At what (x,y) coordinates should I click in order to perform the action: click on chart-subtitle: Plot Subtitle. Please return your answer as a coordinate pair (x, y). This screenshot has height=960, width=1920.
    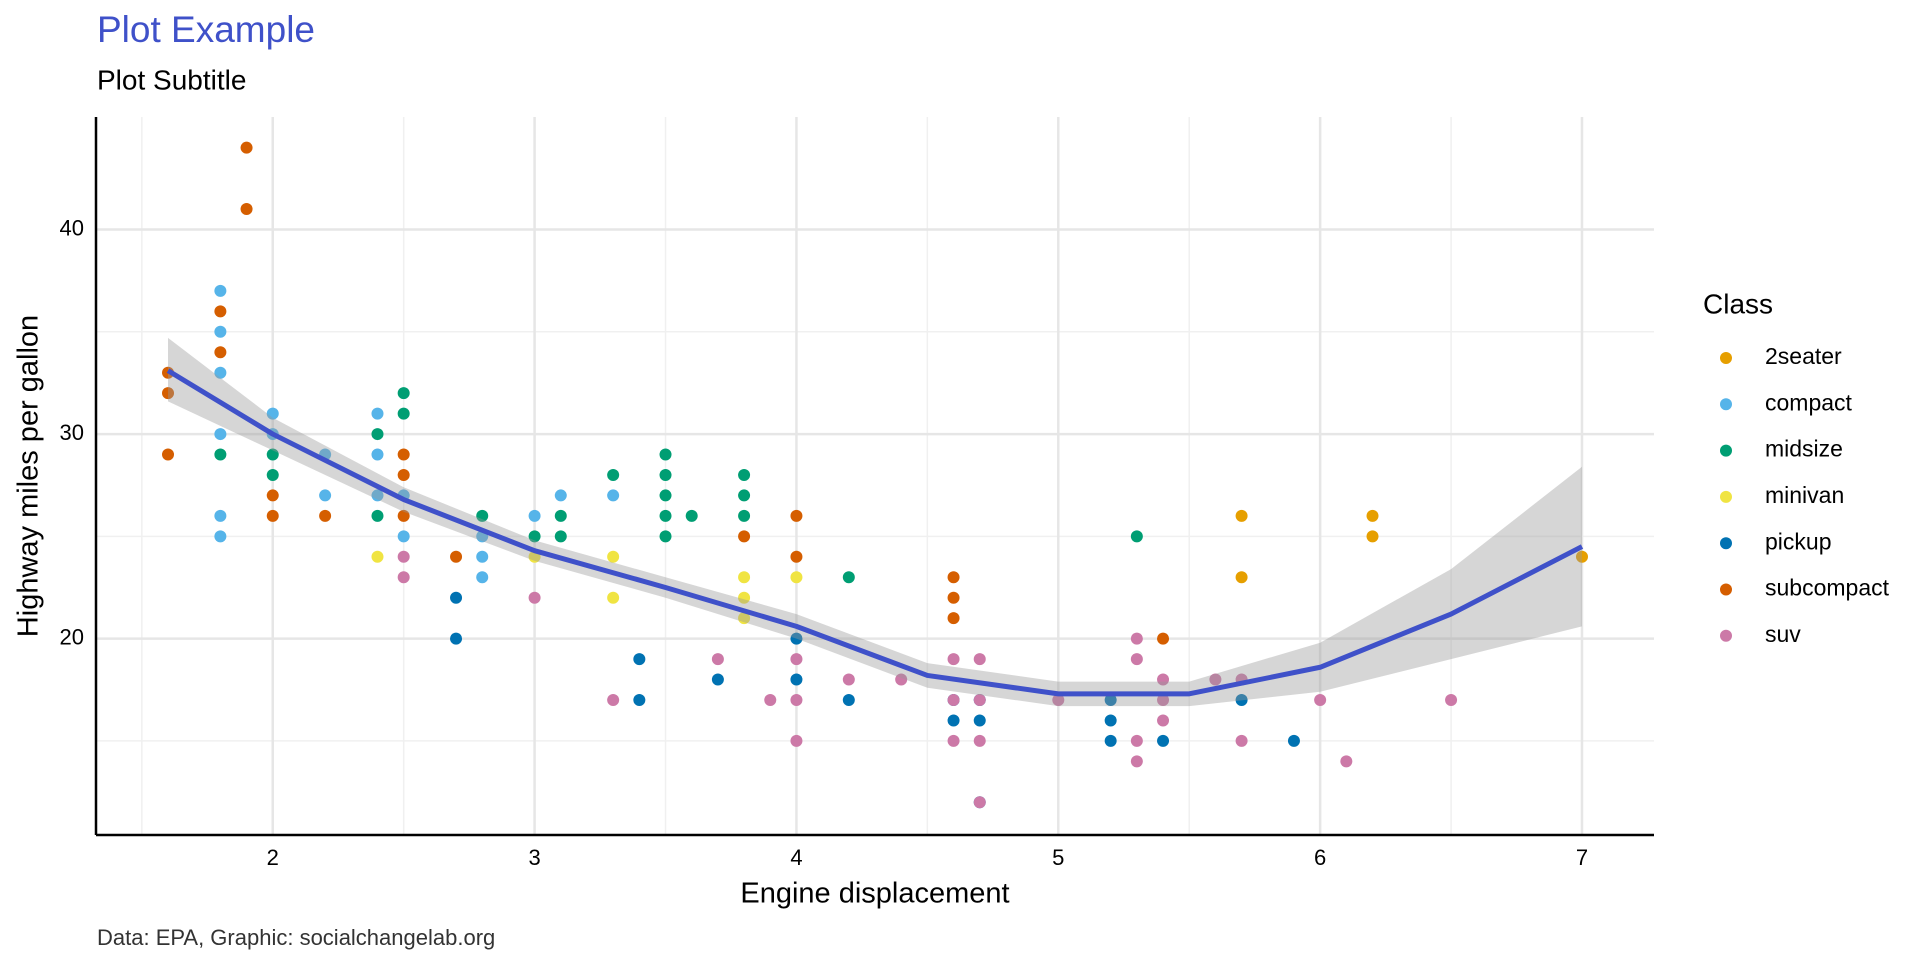
    Looking at the image, I should click on (171, 79).